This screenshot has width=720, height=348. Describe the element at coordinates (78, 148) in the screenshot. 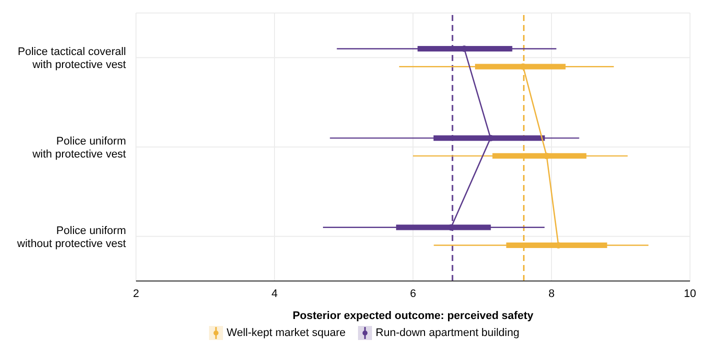

I see `y-tick-label: Police uniform with protective vest` at that location.